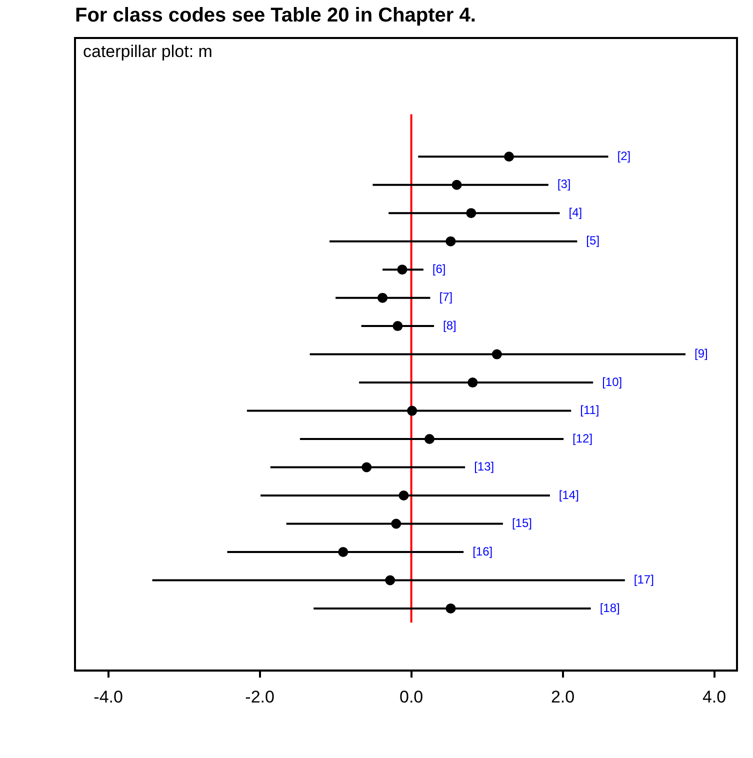  Describe the element at coordinates (564, 184) in the screenshot. I see `y-tick-label: [3]` at that location.